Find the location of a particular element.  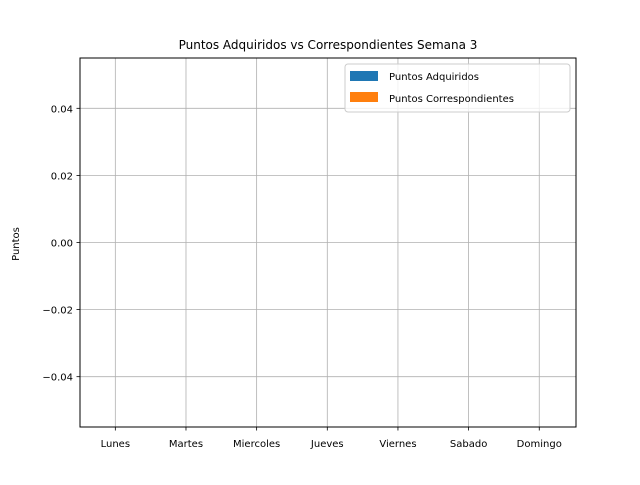

legend-label-adquiridos: Puntos Adquiridos is located at coordinates (434, 77).